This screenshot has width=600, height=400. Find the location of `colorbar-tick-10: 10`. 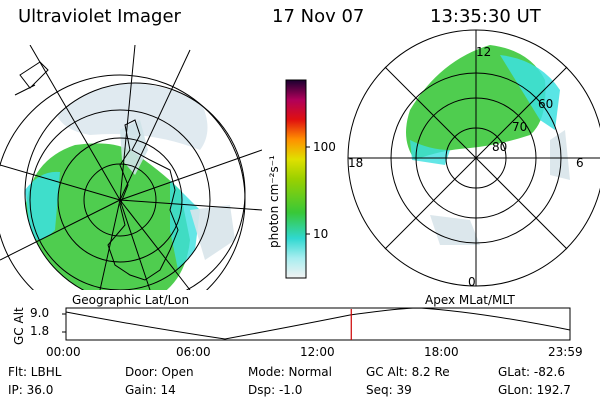

colorbar-tick-10: 10 is located at coordinates (321, 234).